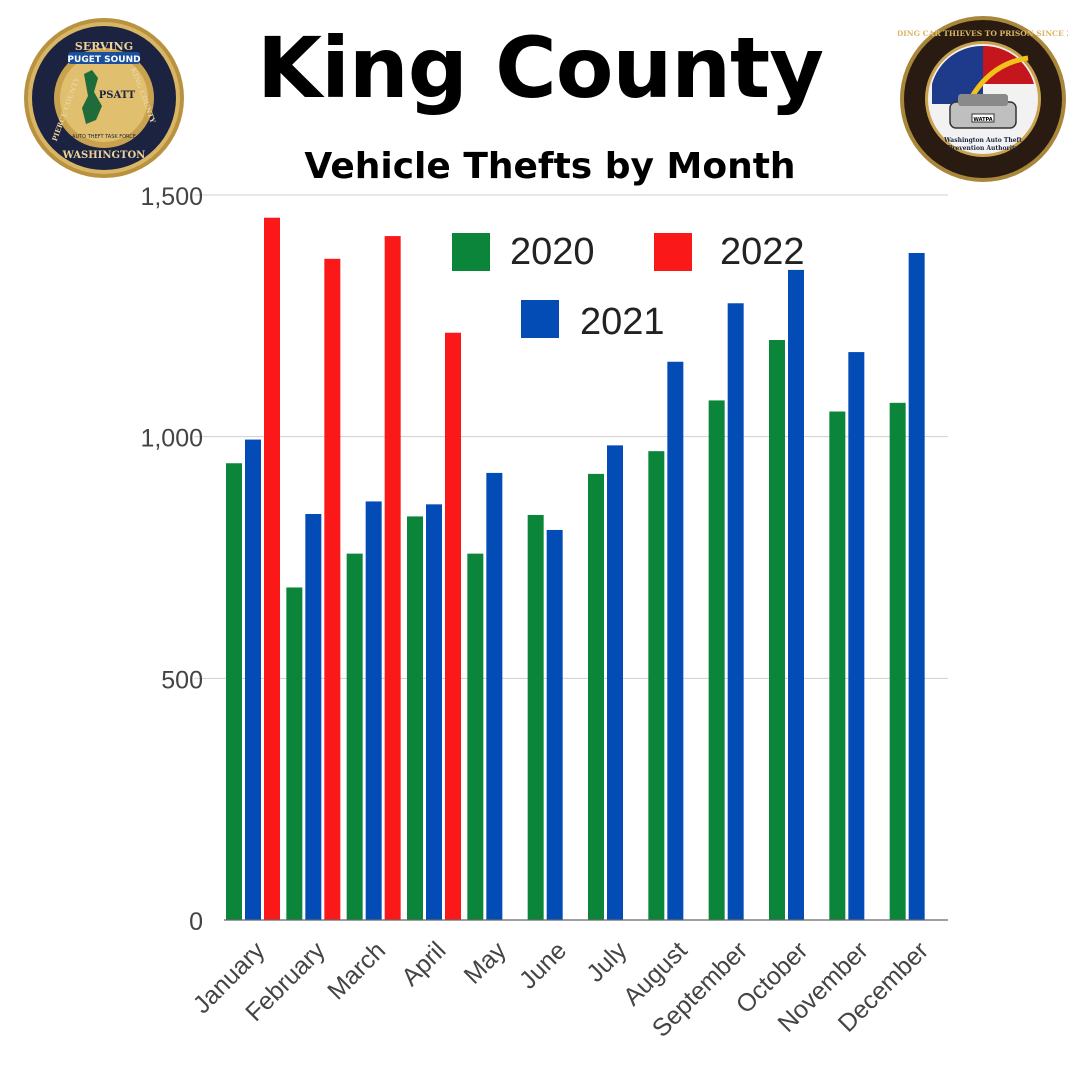  I want to click on legend: 2020 2022 2021, so click(628, 287).